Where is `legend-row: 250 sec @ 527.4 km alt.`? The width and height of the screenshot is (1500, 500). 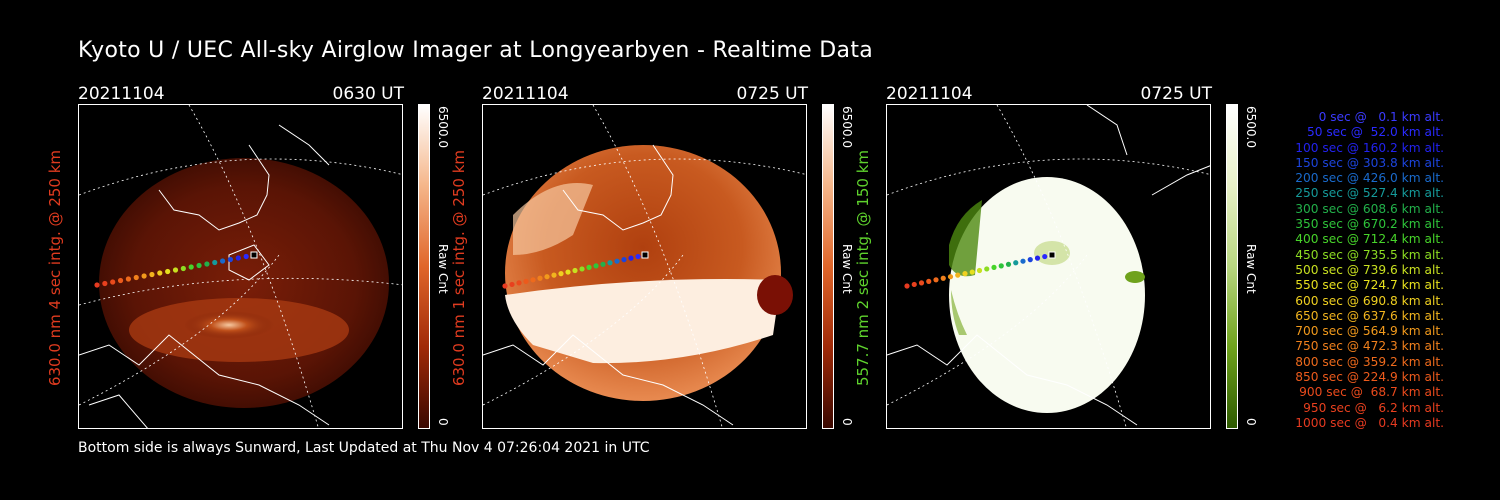 legend-row: 250 sec @ 527.4 km alt. is located at coordinates (1369, 193).